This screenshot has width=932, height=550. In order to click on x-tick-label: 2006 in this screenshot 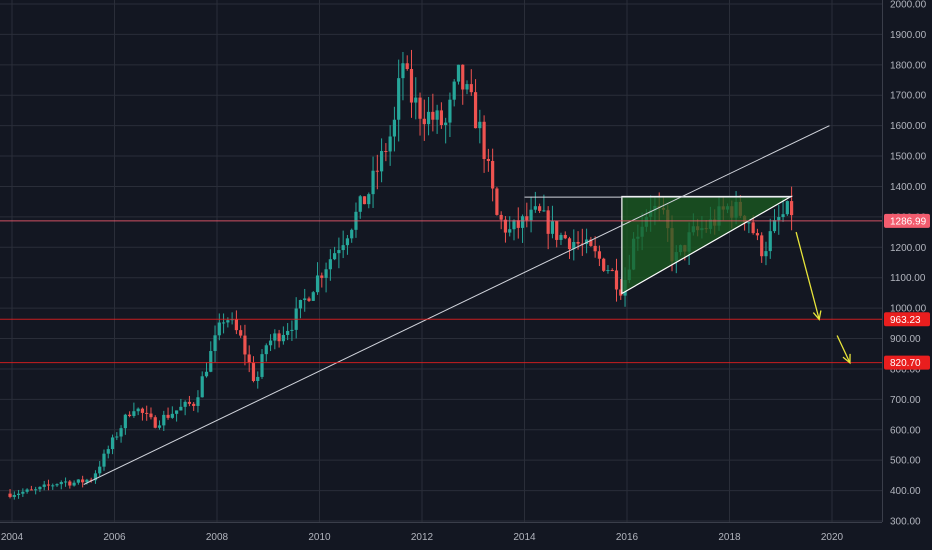, I will do `click(114, 537)`.